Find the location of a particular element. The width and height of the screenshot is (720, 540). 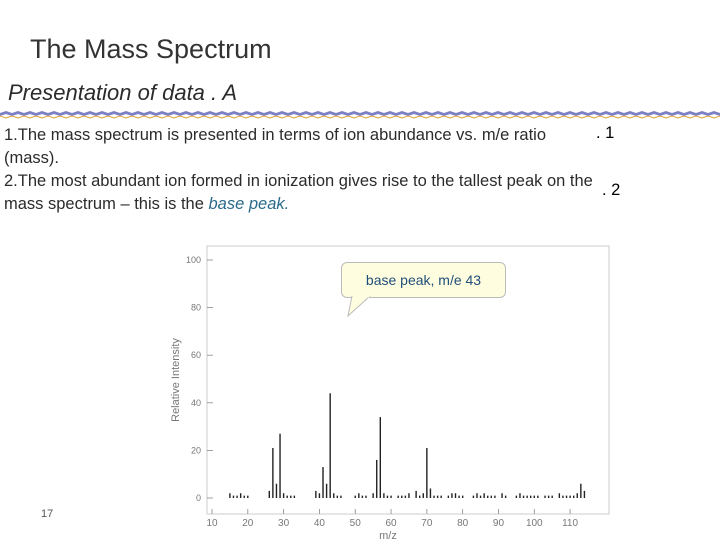

x-tick-label-30: 30 is located at coordinates (284, 523).